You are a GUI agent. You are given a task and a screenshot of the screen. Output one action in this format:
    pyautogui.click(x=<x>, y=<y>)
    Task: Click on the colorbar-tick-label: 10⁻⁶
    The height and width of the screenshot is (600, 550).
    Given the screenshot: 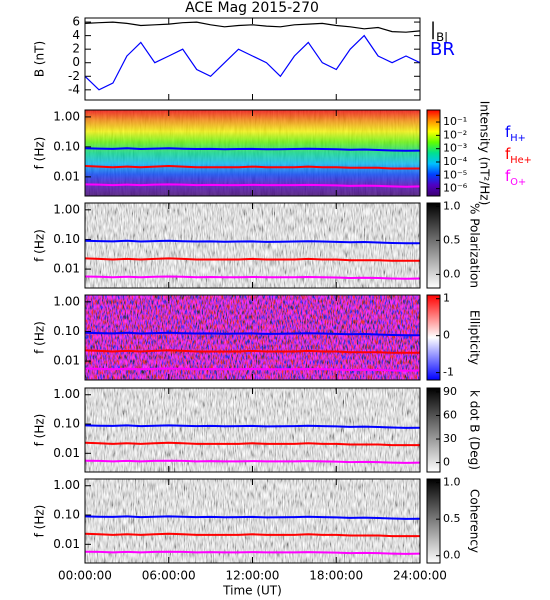 What is the action you would take?
    pyautogui.click(x=455, y=188)
    